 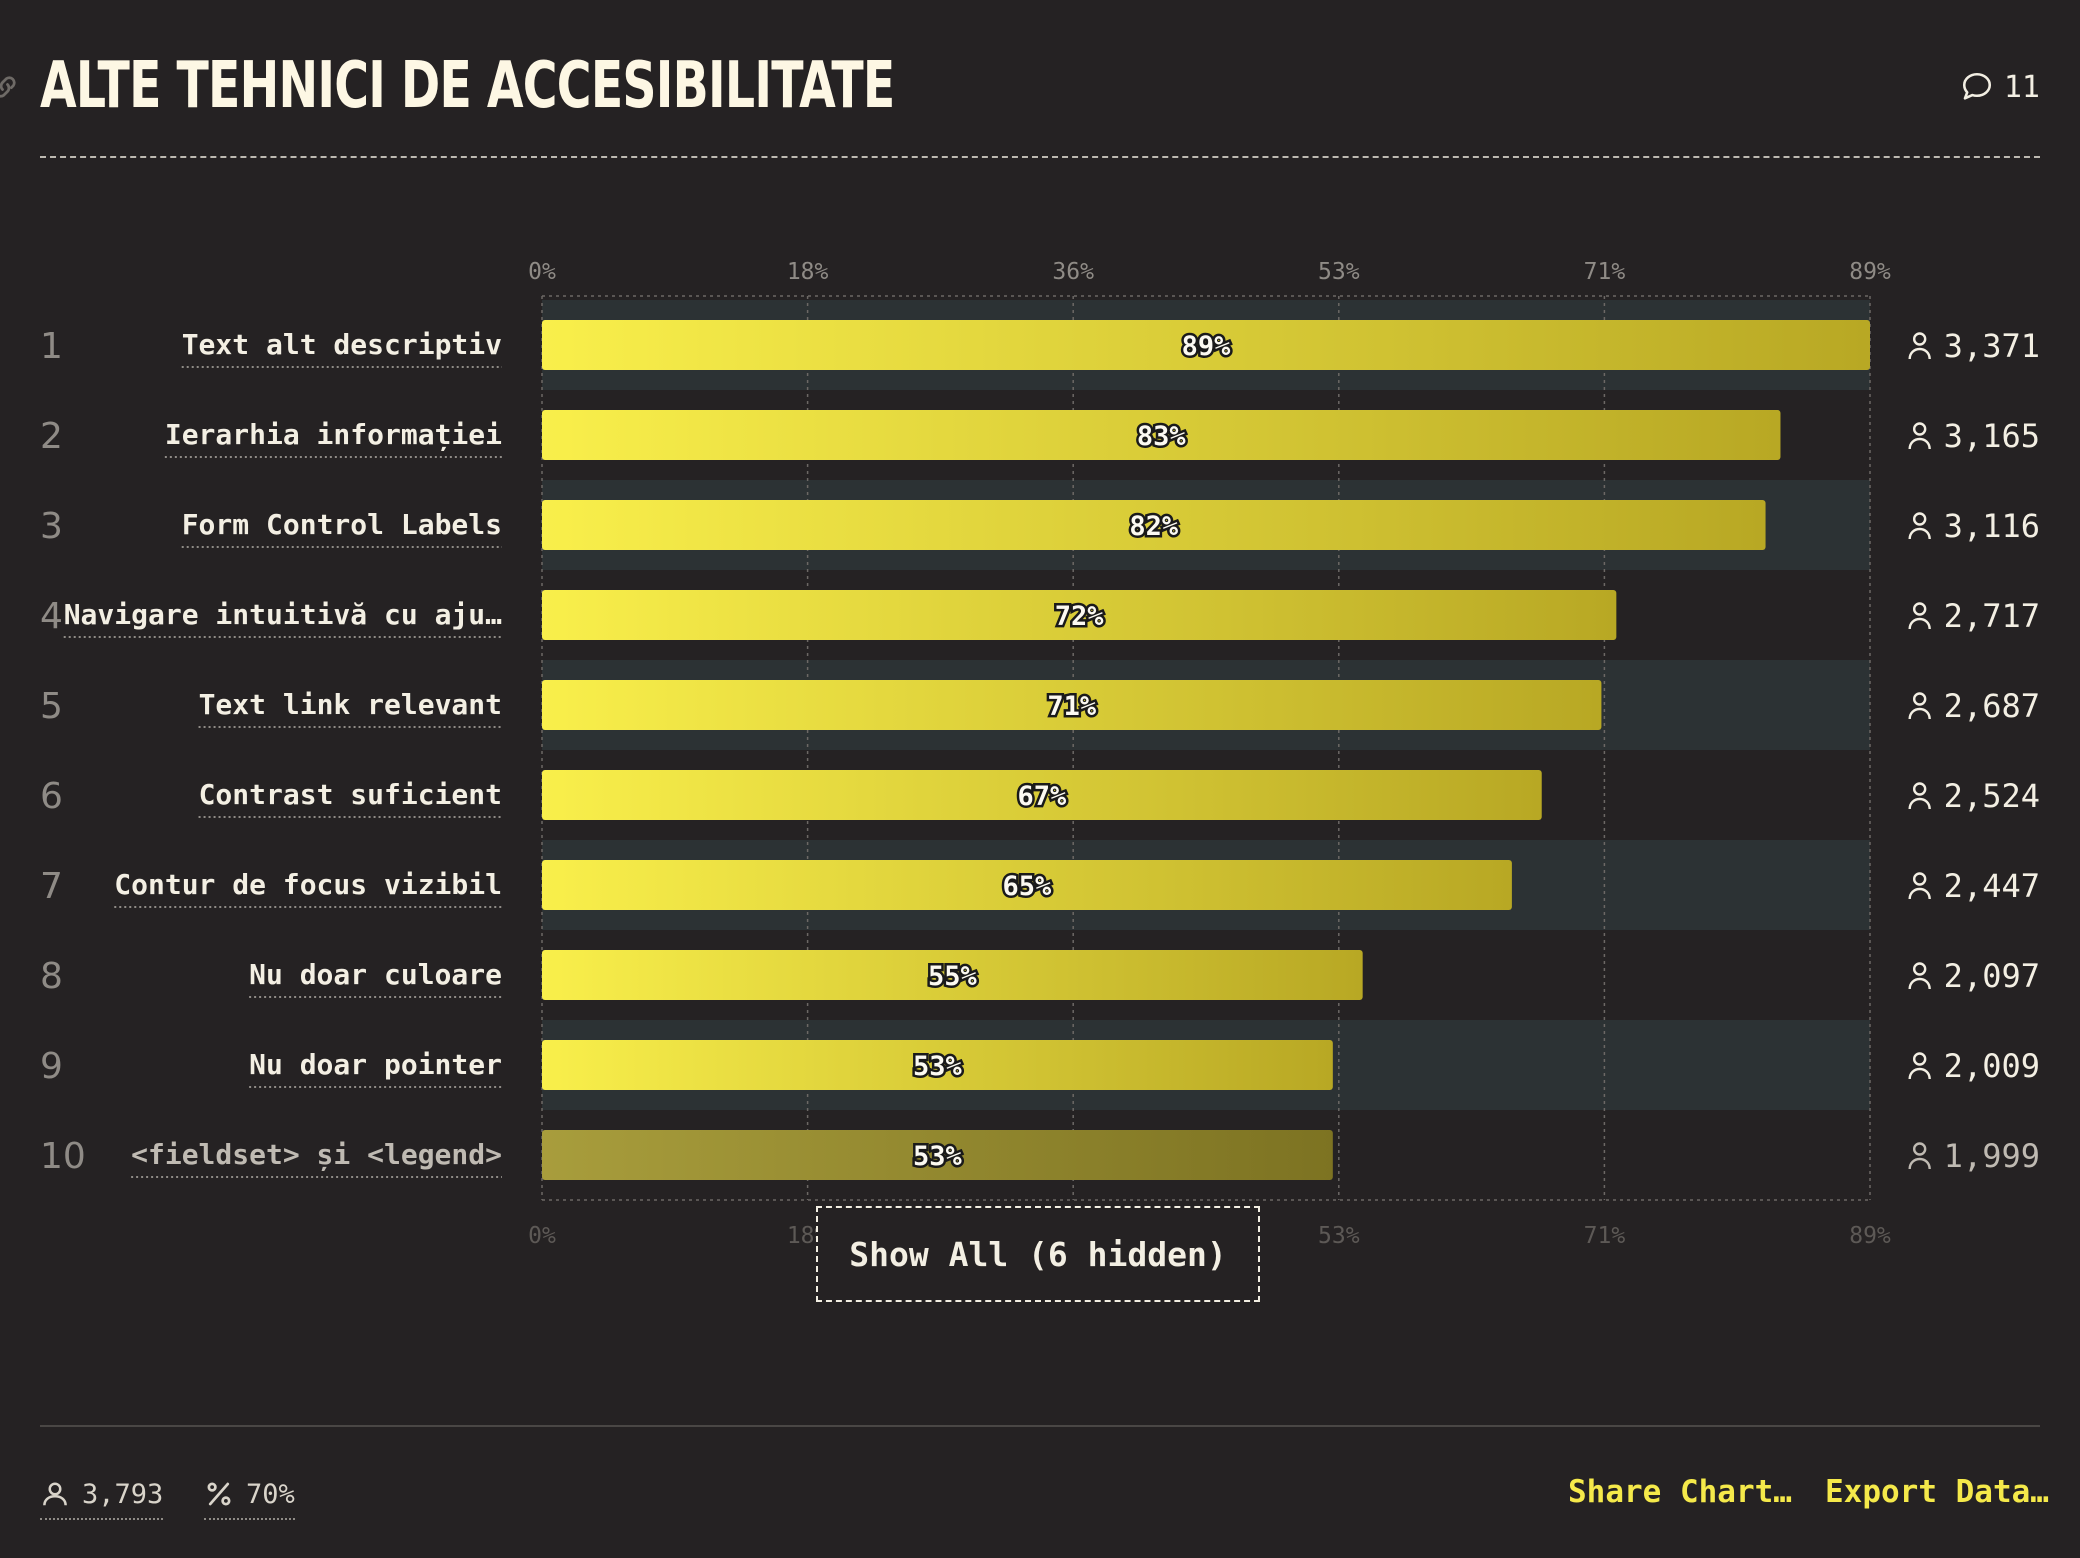 I want to click on x-tick-label: 18%, so click(x=808, y=272).